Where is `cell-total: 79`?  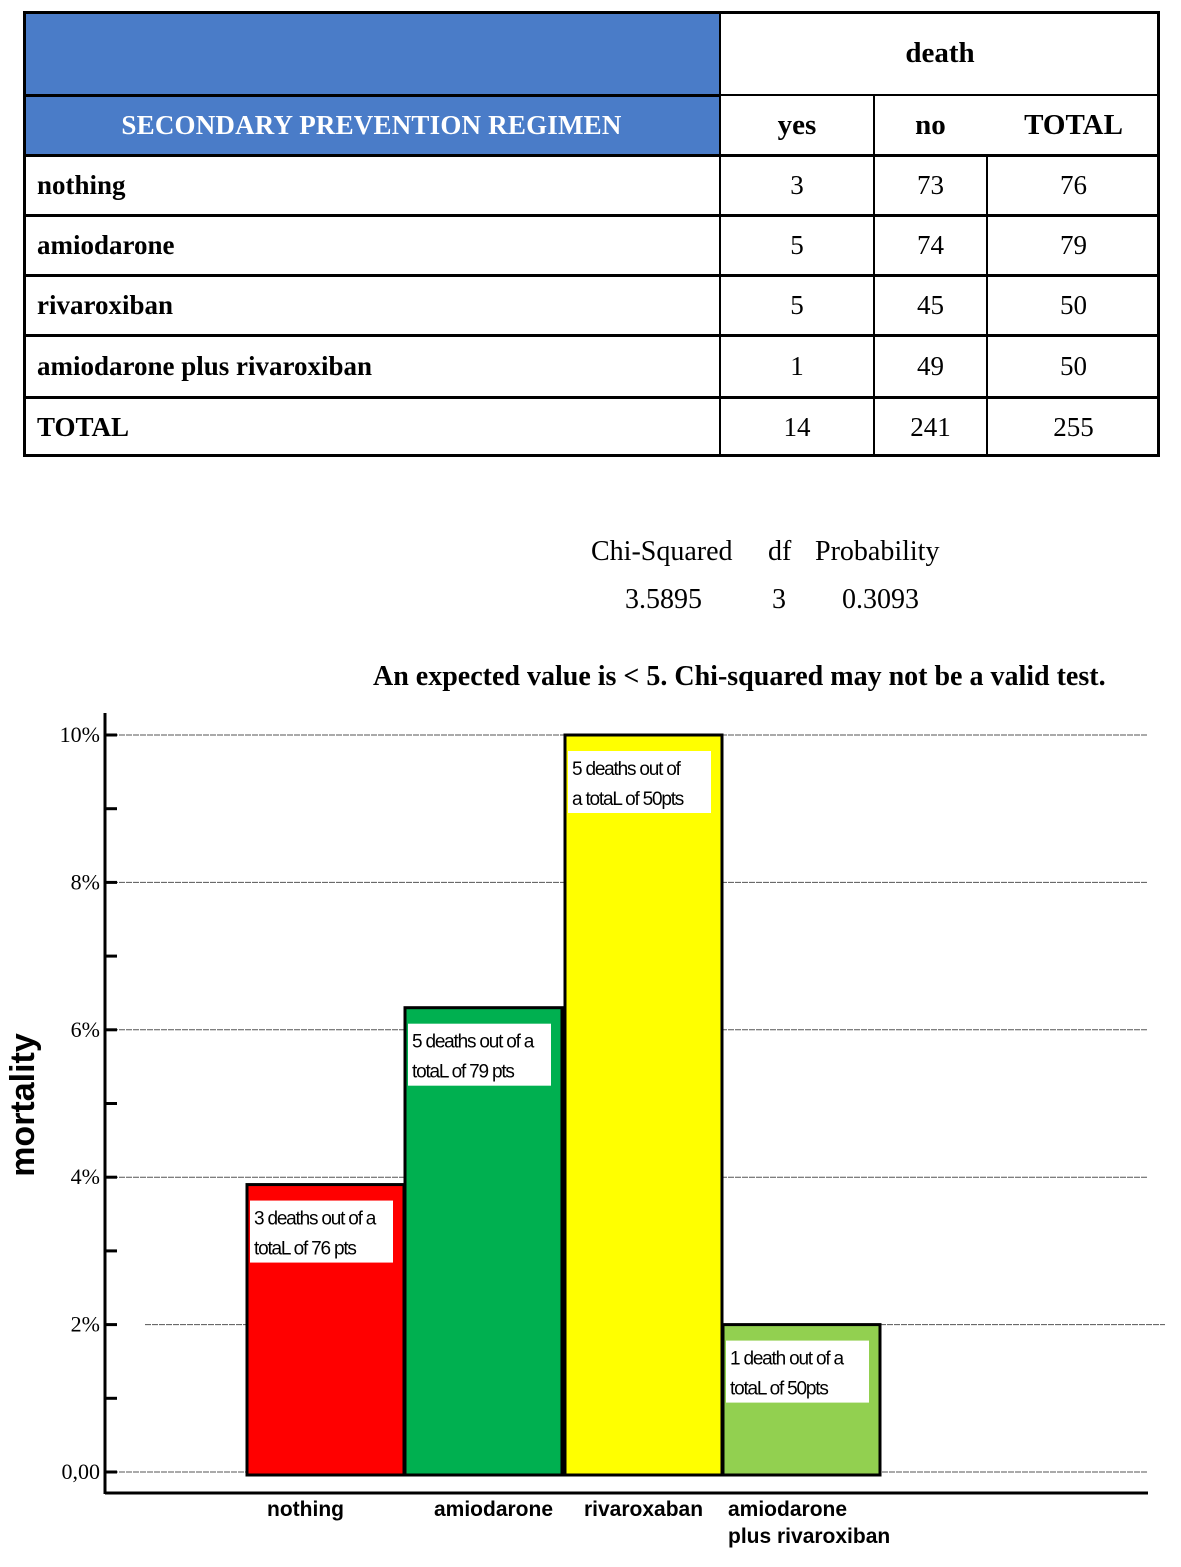 cell-total: 79 is located at coordinates (1073, 244).